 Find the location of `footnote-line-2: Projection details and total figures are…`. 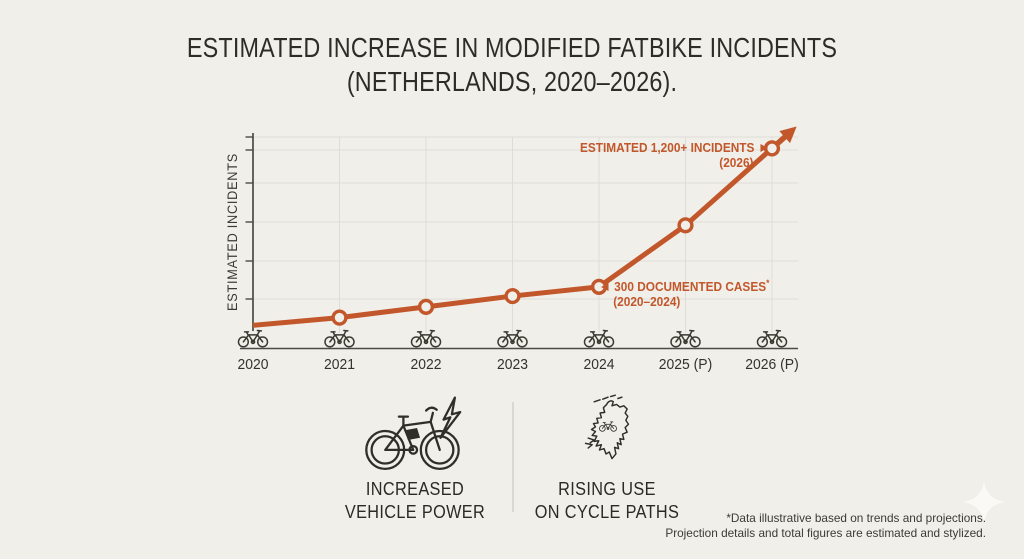

footnote-line-2: Projection details and total figures are… is located at coordinates (825, 533).